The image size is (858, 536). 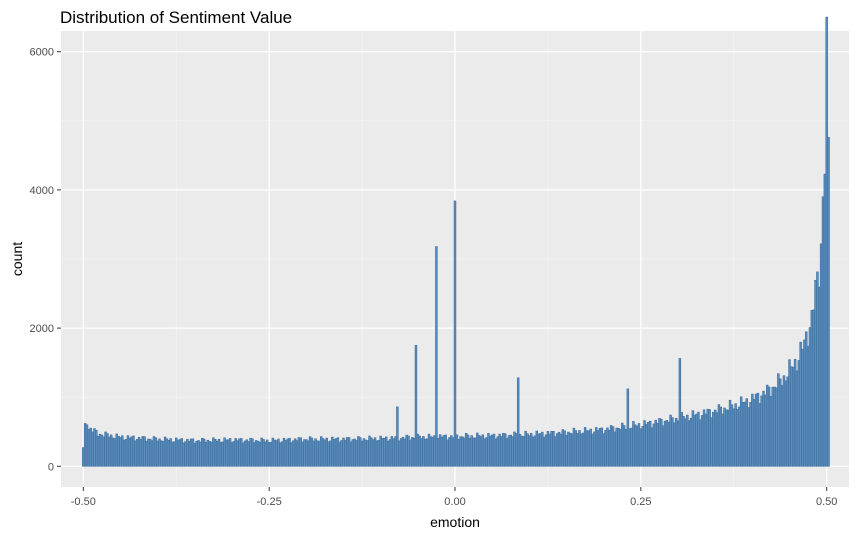 What do you see at coordinates (42, 53) in the screenshot?
I see `y-tick-label: 6000` at bounding box center [42, 53].